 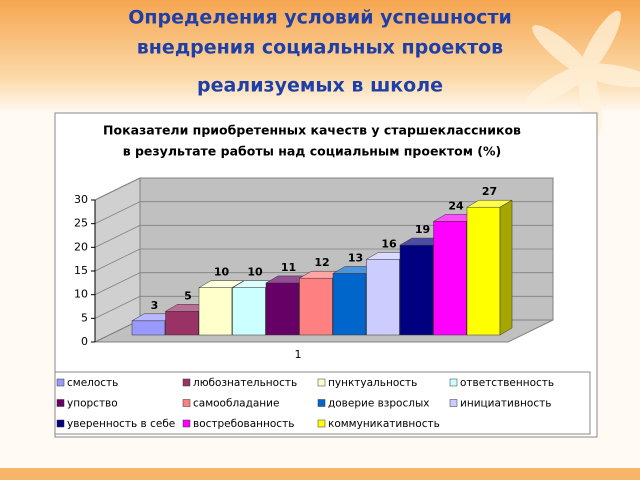 I want to click on bar-side, so click(x=506, y=267).